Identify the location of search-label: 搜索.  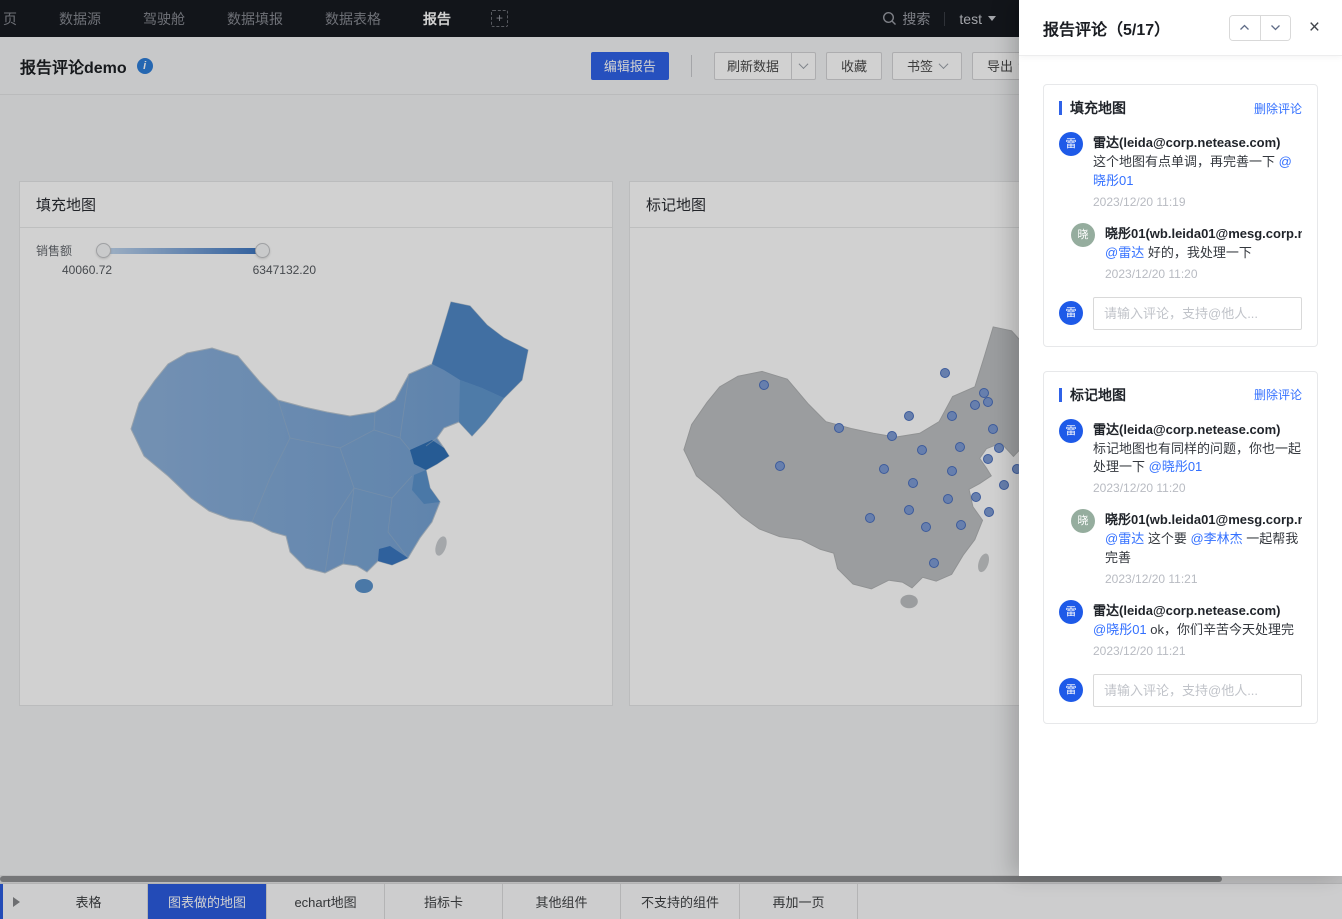
(916, 18).